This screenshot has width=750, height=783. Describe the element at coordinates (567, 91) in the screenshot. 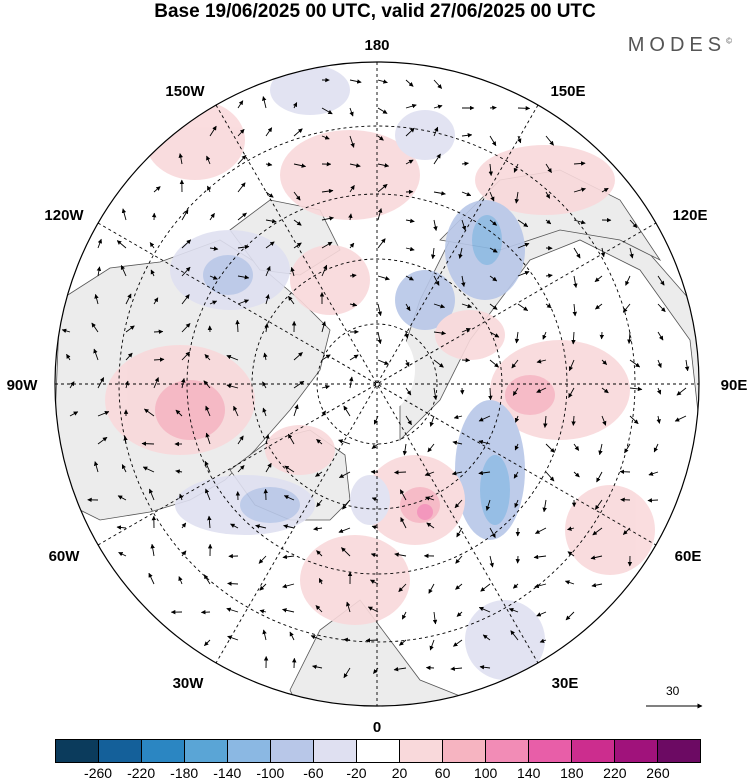

I see `lon-label-150e: 150E` at that location.